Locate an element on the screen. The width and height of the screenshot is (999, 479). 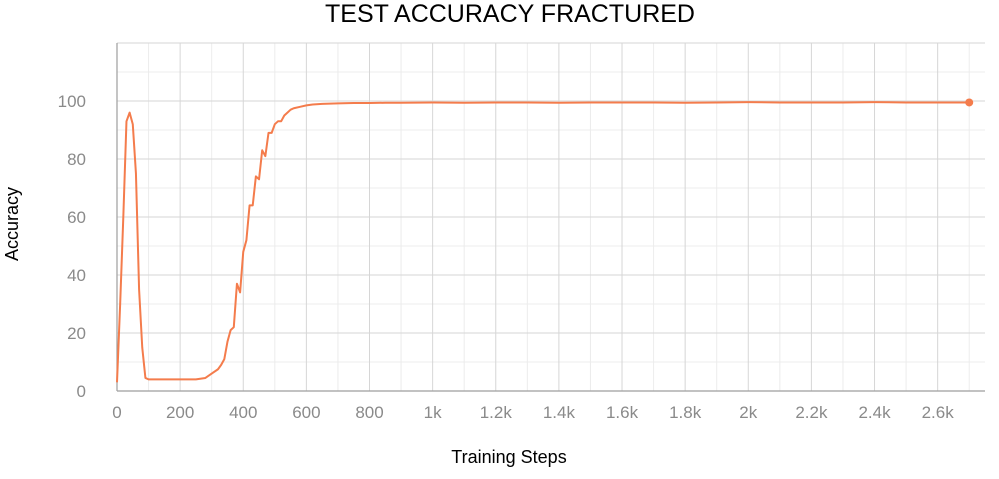
y-tick-label: 100 is located at coordinates (72, 101).